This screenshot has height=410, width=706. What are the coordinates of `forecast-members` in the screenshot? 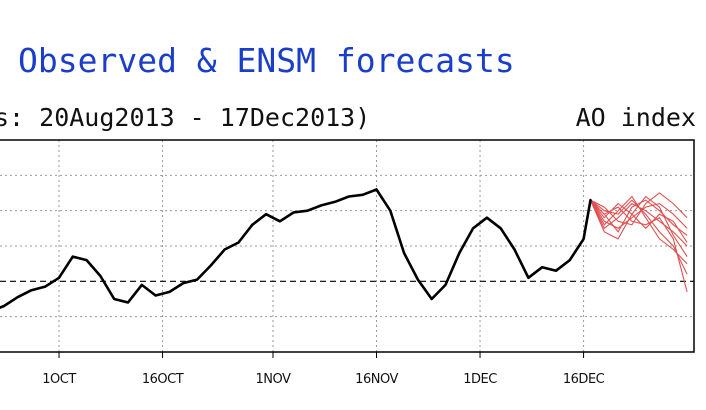 It's located at (638, 242).